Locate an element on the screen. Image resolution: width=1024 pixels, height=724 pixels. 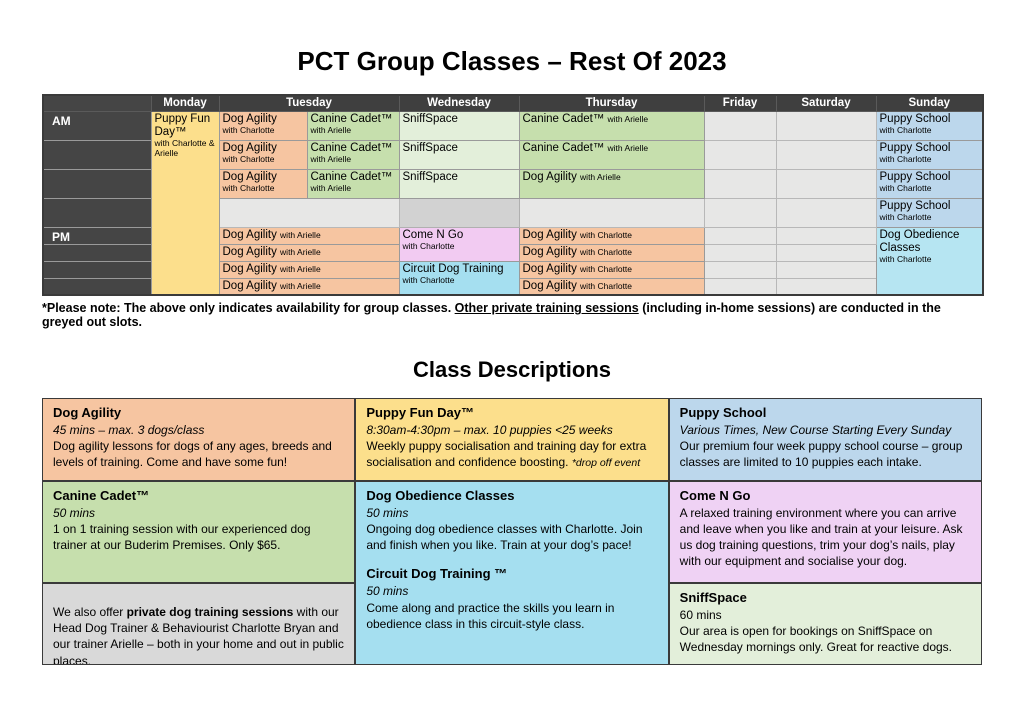
cell-title: SniffSpace is located at coordinates (430, 176).